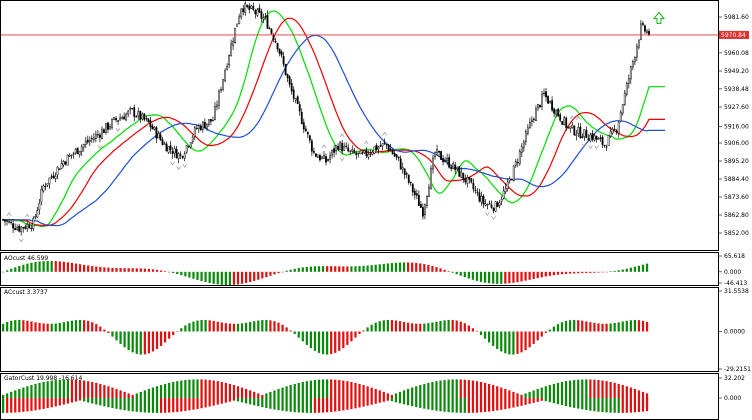 The width and height of the screenshot is (752, 420). Describe the element at coordinates (359, 269) in the screenshot. I see `ao-panel-frame` at that location.